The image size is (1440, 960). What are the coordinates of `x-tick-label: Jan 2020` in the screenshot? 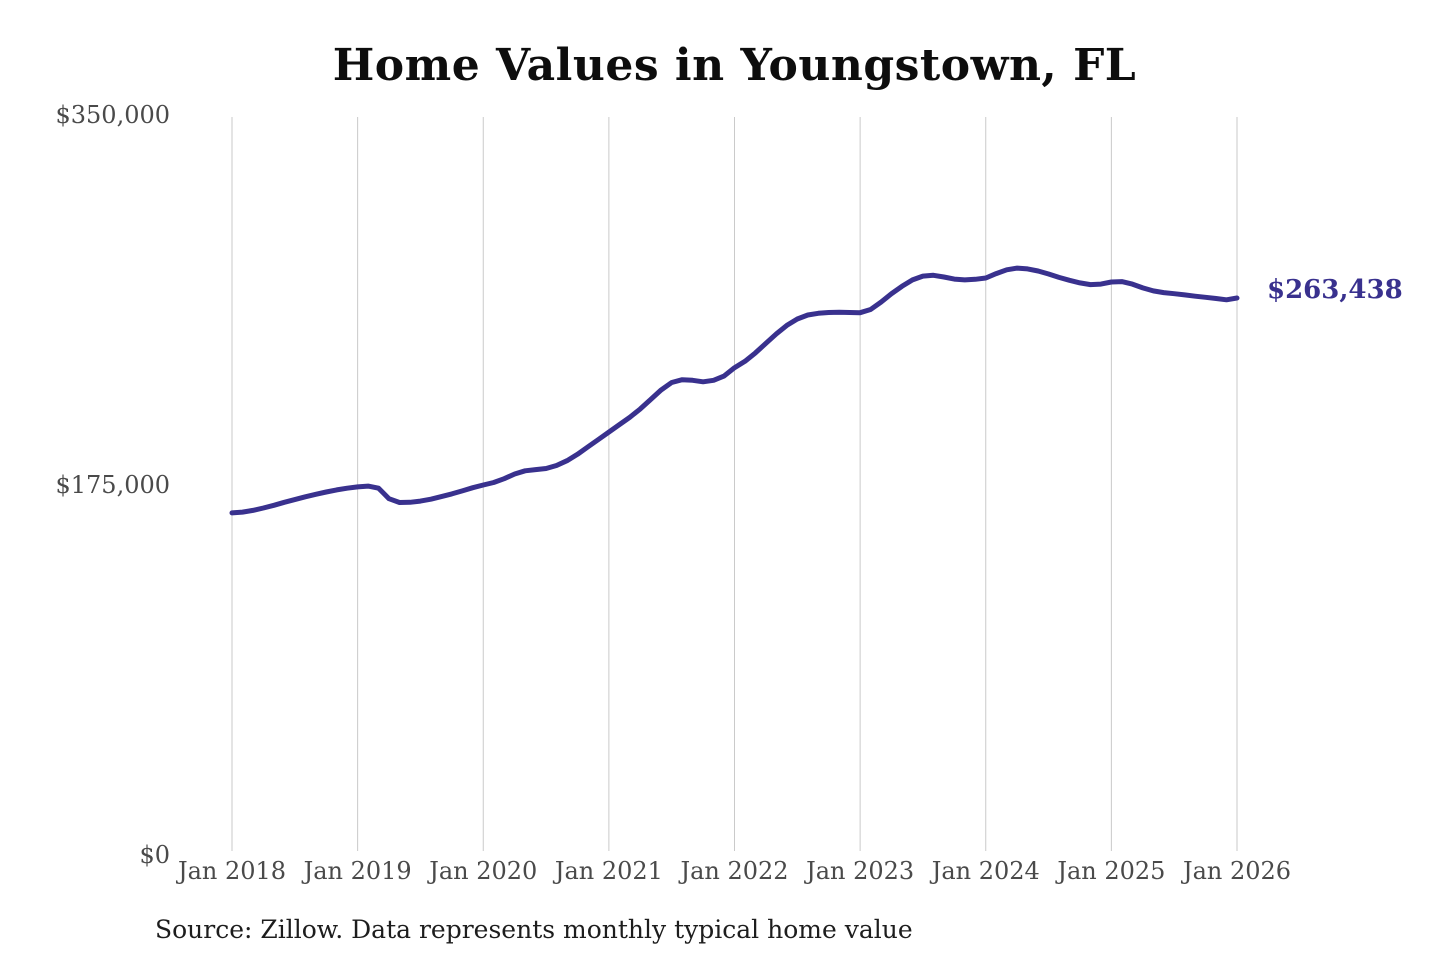 It's located at (483, 871).